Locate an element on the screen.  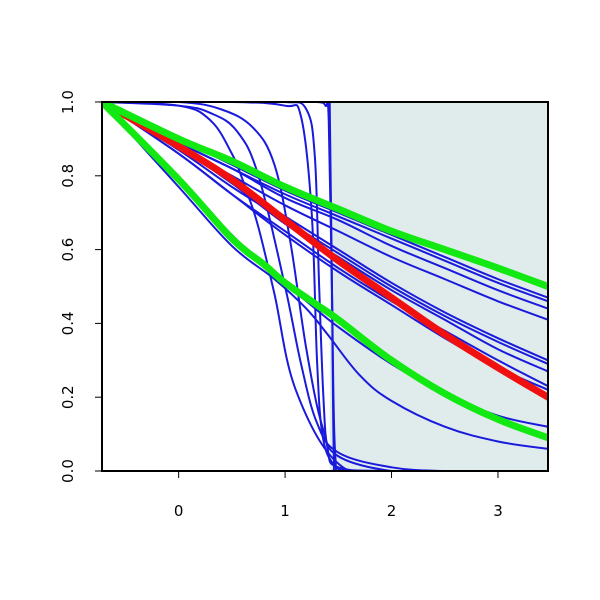
x-tick-label-1: 1 is located at coordinates (285, 511).